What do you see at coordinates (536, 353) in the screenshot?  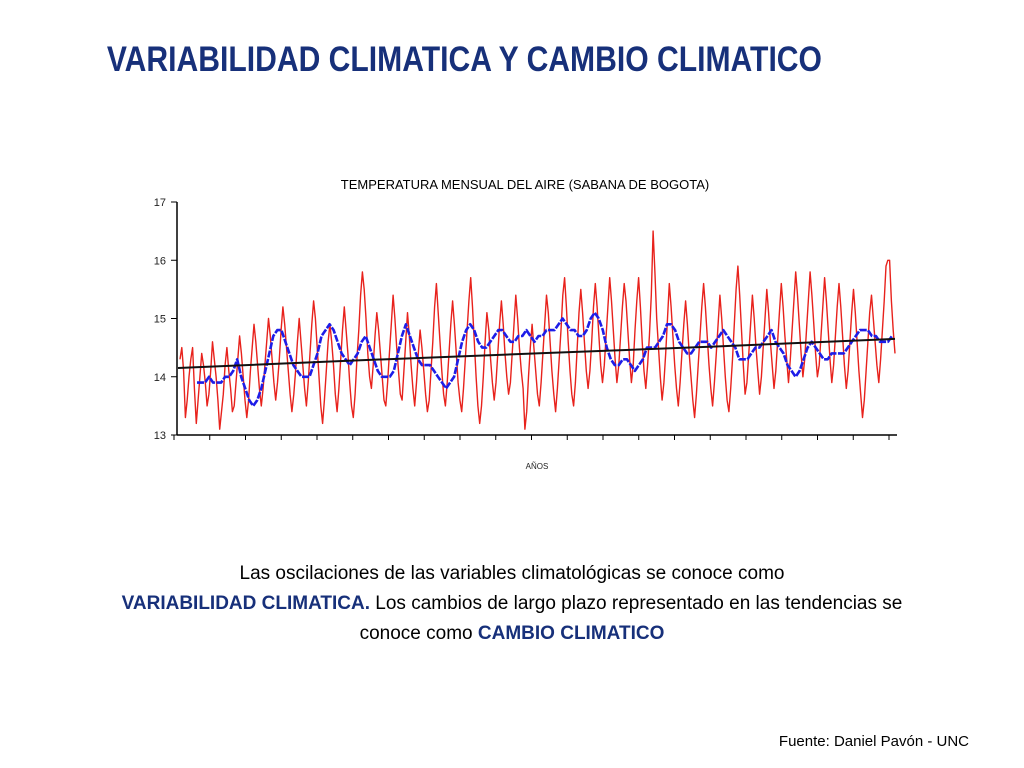 I see `trend-line` at bounding box center [536, 353].